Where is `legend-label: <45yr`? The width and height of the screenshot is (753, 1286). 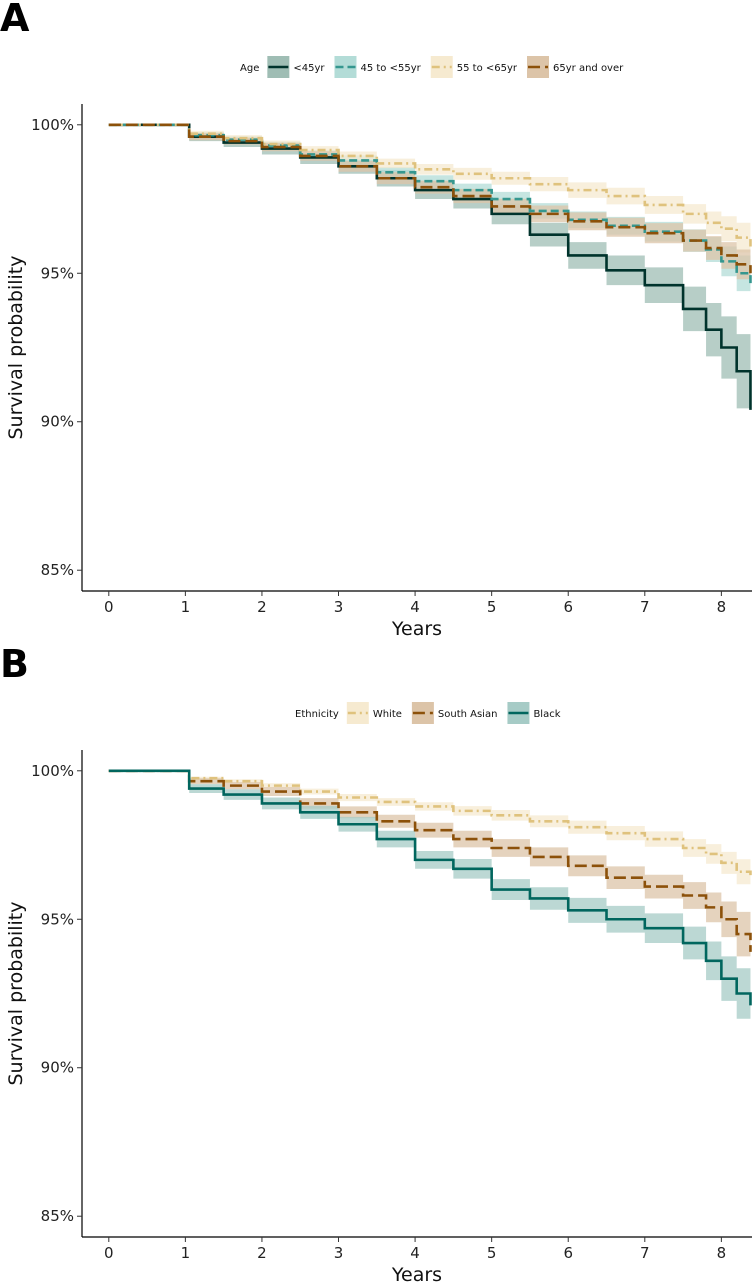 legend-label: <45yr is located at coordinates (309, 68).